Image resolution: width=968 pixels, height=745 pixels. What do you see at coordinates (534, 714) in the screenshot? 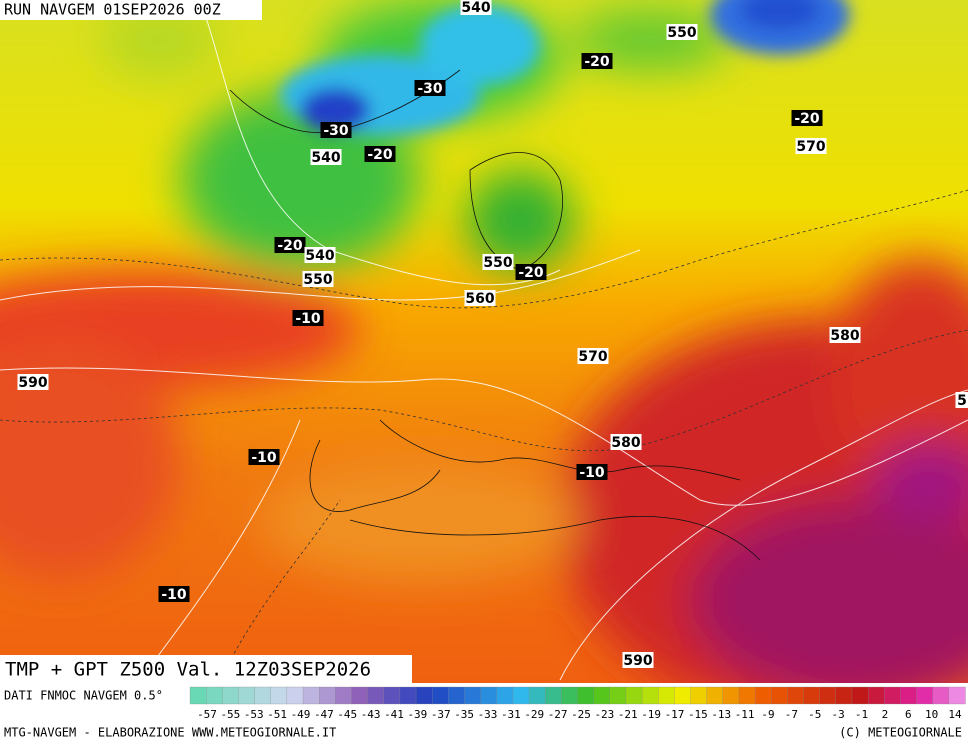
I see `legend-tick-label: -29` at bounding box center [534, 714].